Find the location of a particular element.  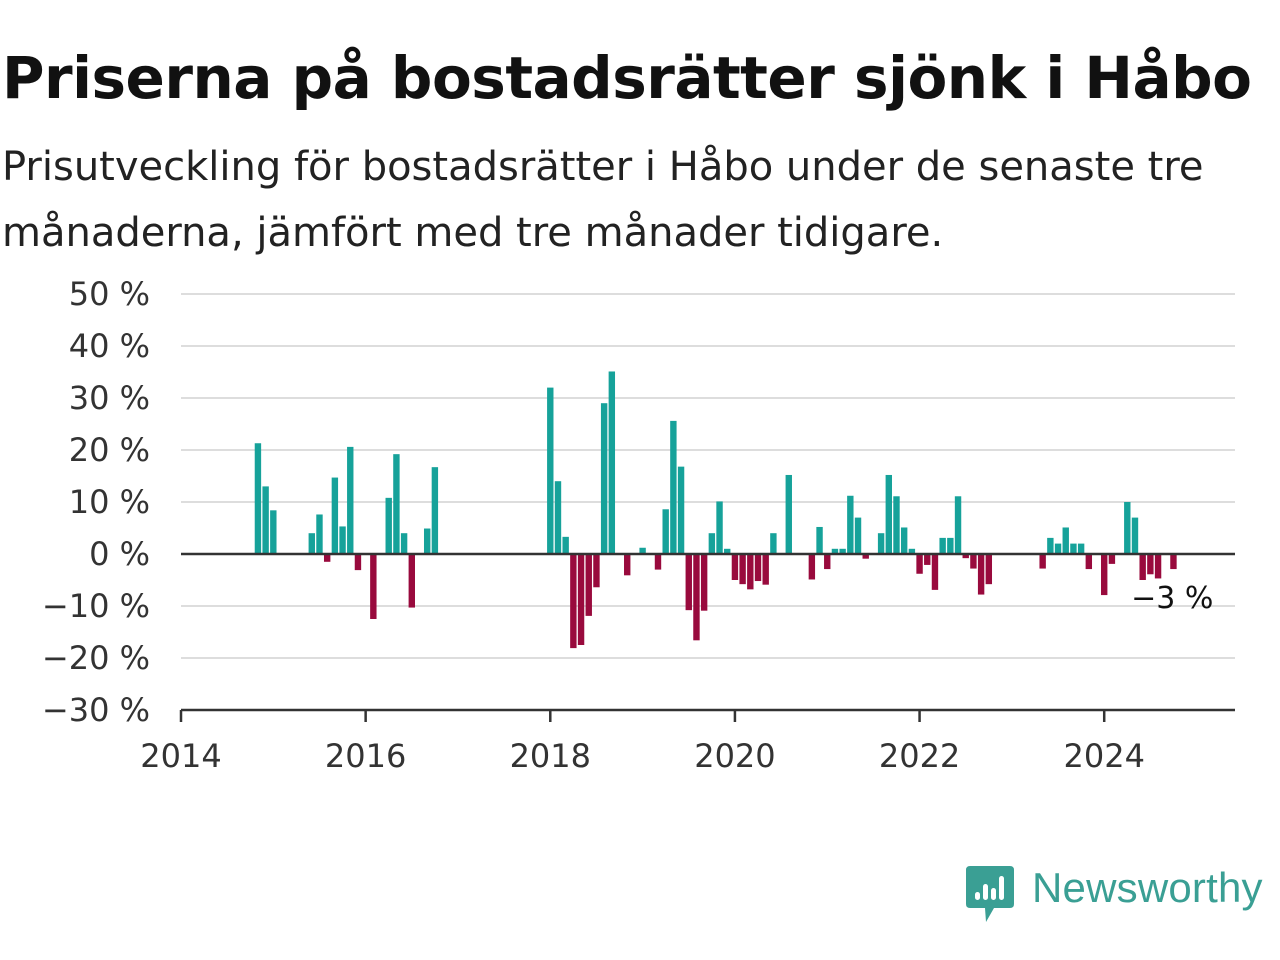

y-tick-label: −10 % is located at coordinates (96, 606).